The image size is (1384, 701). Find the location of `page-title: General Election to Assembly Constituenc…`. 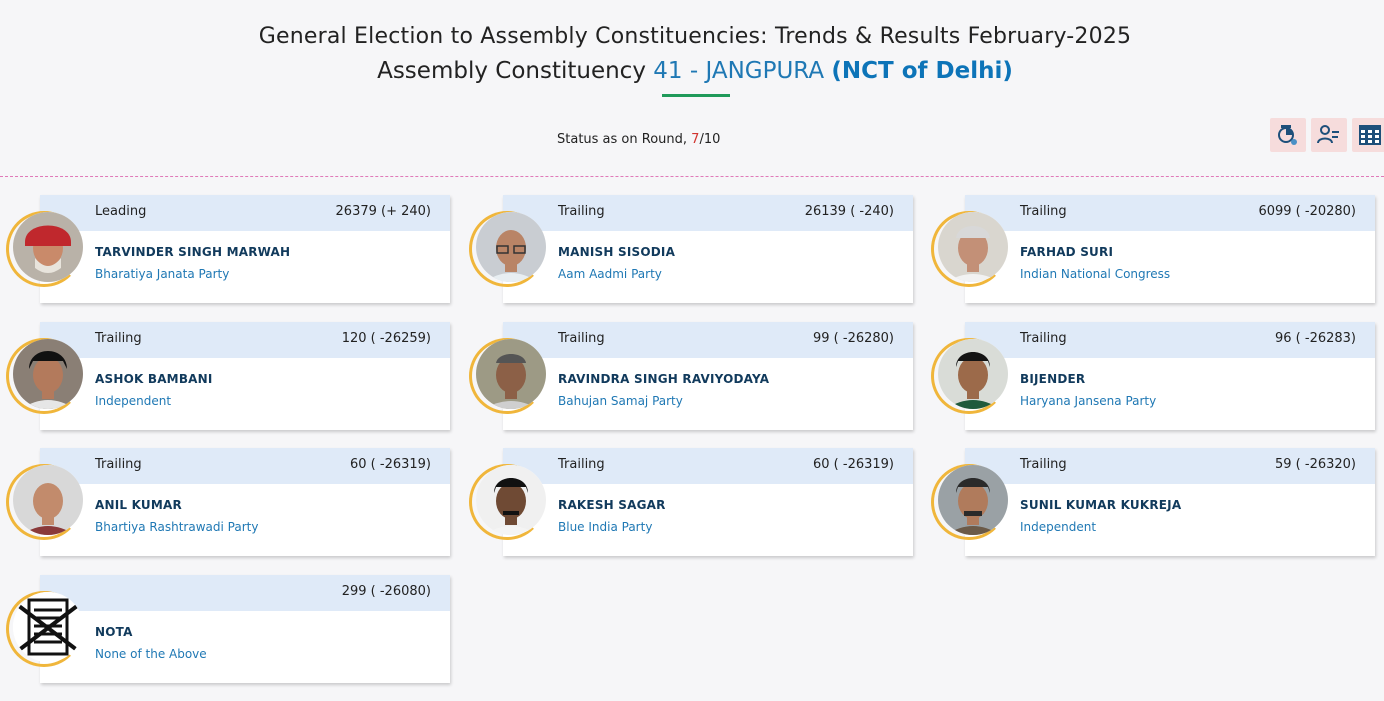

page-title: General Election to Assembly Constituenc… is located at coordinates (695, 36).